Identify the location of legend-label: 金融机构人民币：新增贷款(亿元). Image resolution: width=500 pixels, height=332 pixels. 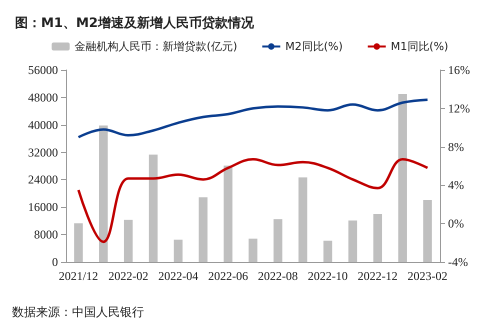
(156, 46).